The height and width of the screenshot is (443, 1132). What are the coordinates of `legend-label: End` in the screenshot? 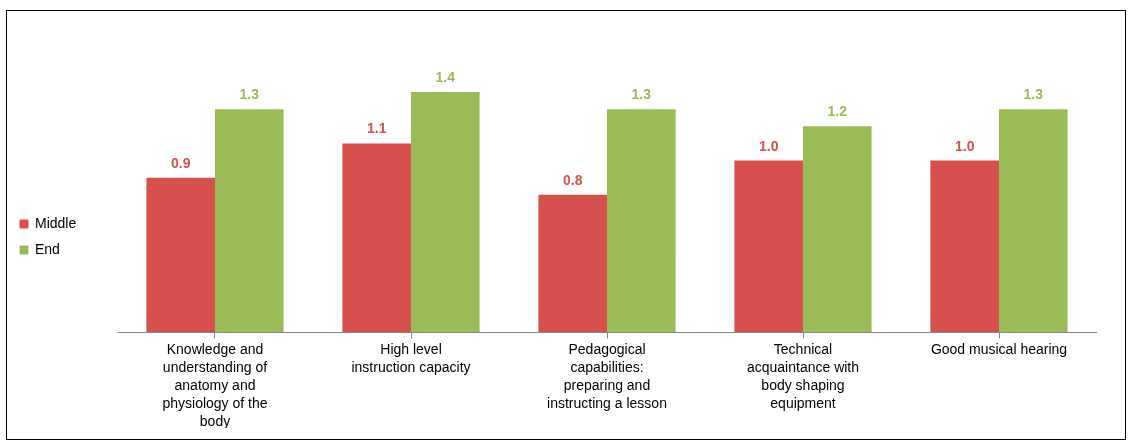 It's located at (47, 249).